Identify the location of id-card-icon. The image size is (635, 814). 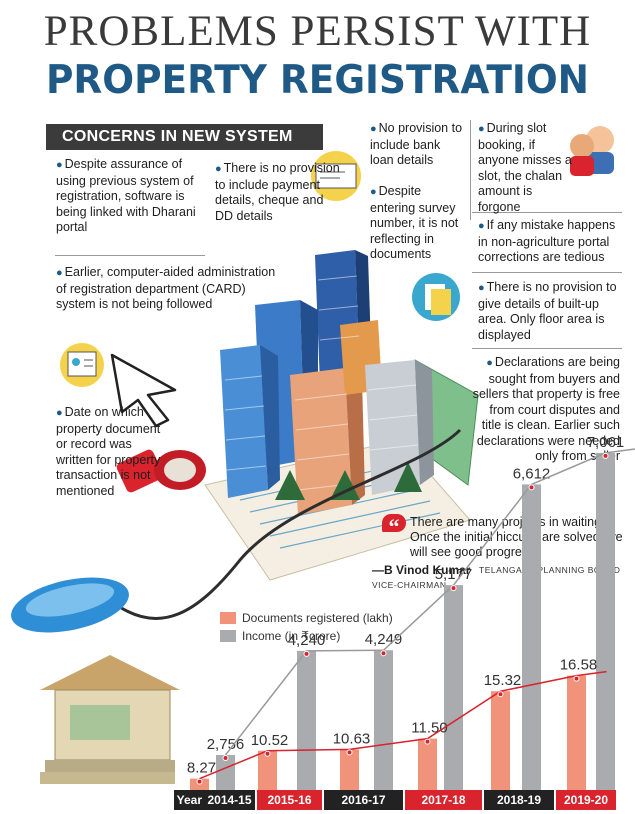
(82, 365).